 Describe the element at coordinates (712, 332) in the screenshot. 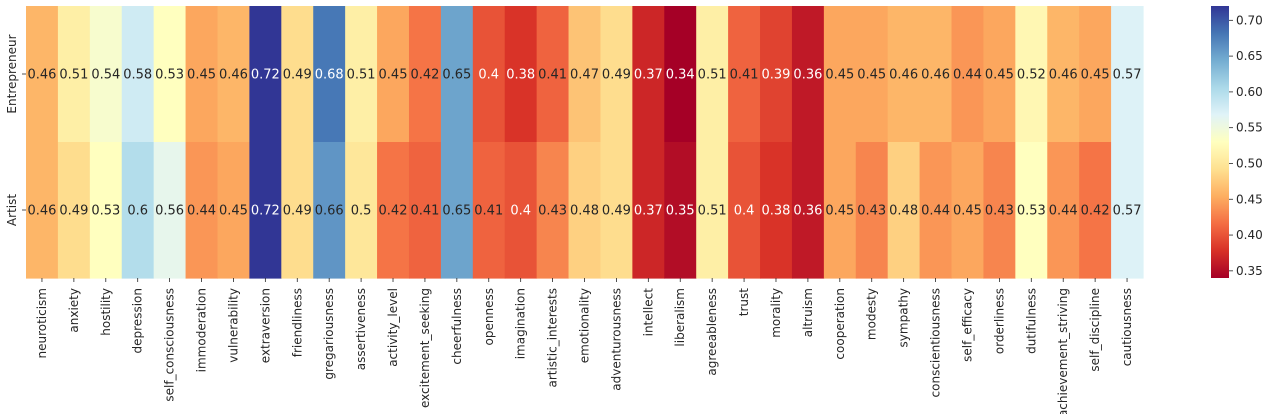

I see `column-label: agreeableness` at that location.